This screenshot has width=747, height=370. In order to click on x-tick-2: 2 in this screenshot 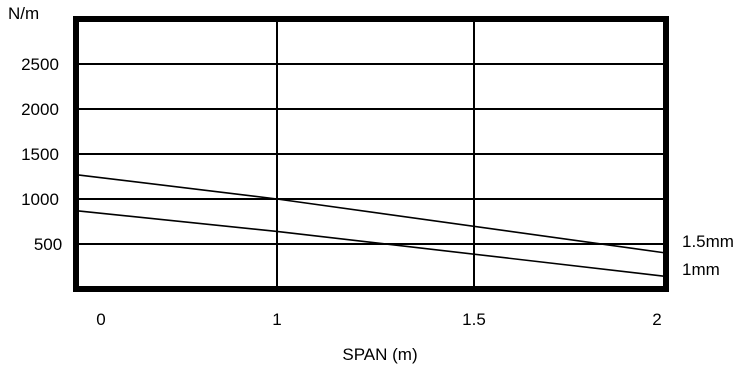, I will do `click(656, 319)`.